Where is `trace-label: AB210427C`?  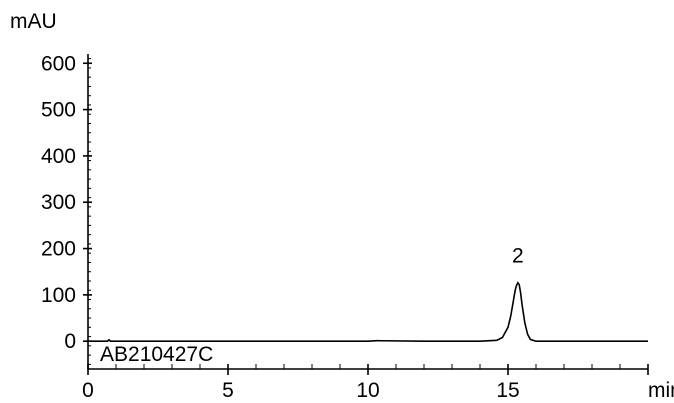
trace-label: AB210427C is located at coordinates (156, 354).